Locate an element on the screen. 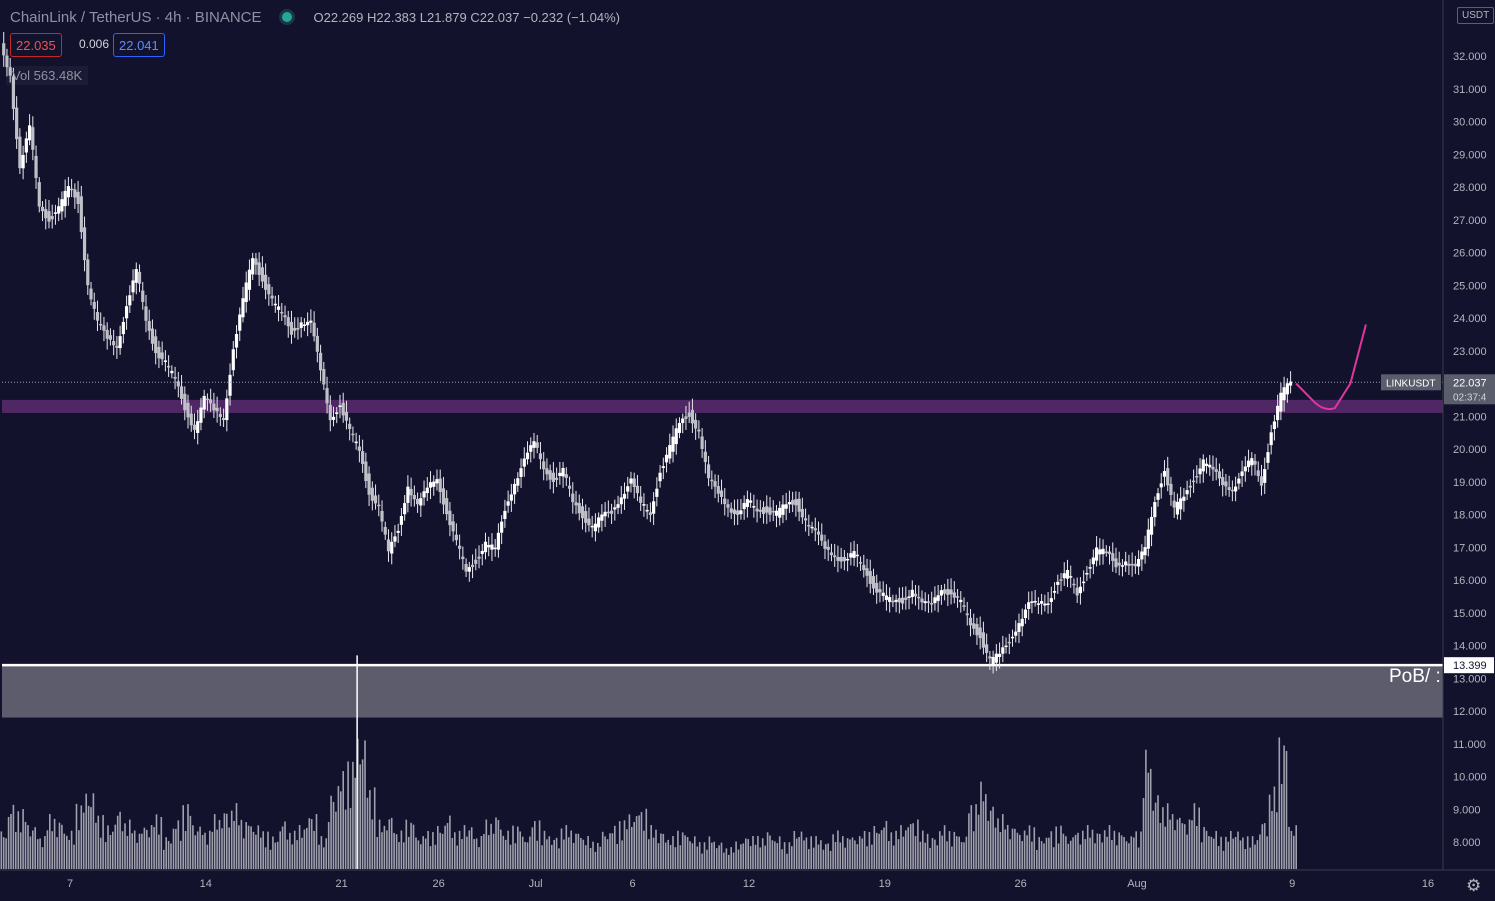  x-tick-label: 26 is located at coordinates (1020, 884).